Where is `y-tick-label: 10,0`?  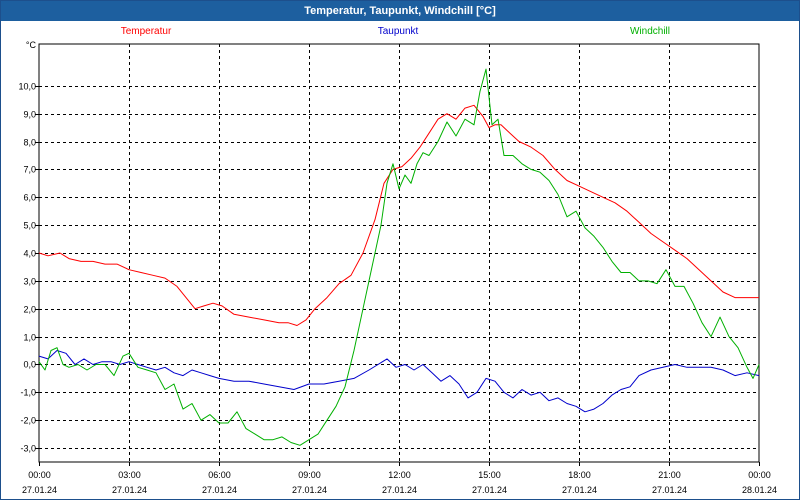
y-tick-label: 10,0 is located at coordinates (27, 87).